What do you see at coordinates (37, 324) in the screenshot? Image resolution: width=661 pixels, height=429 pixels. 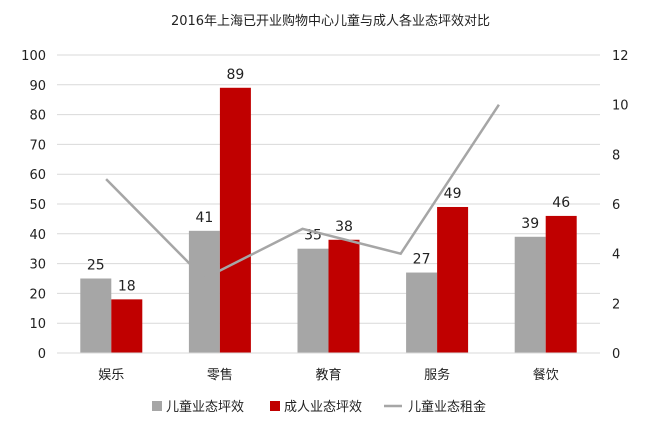 I see `y-tick-label: 10` at bounding box center [37, 324].